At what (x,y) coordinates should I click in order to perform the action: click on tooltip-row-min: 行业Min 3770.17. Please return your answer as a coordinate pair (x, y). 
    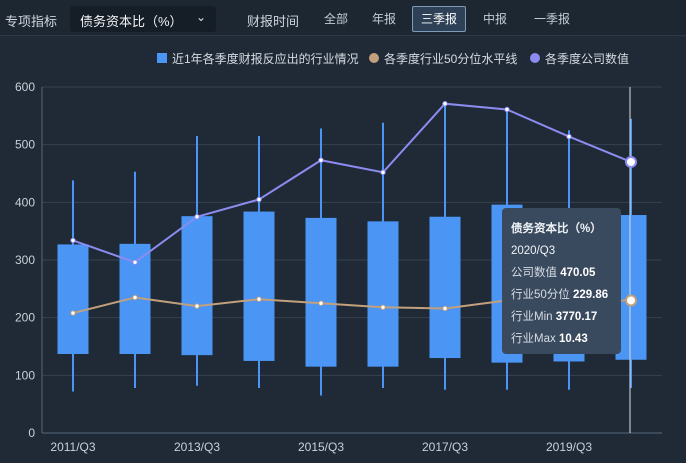
    Looking at the image, I should click on (554, 317).